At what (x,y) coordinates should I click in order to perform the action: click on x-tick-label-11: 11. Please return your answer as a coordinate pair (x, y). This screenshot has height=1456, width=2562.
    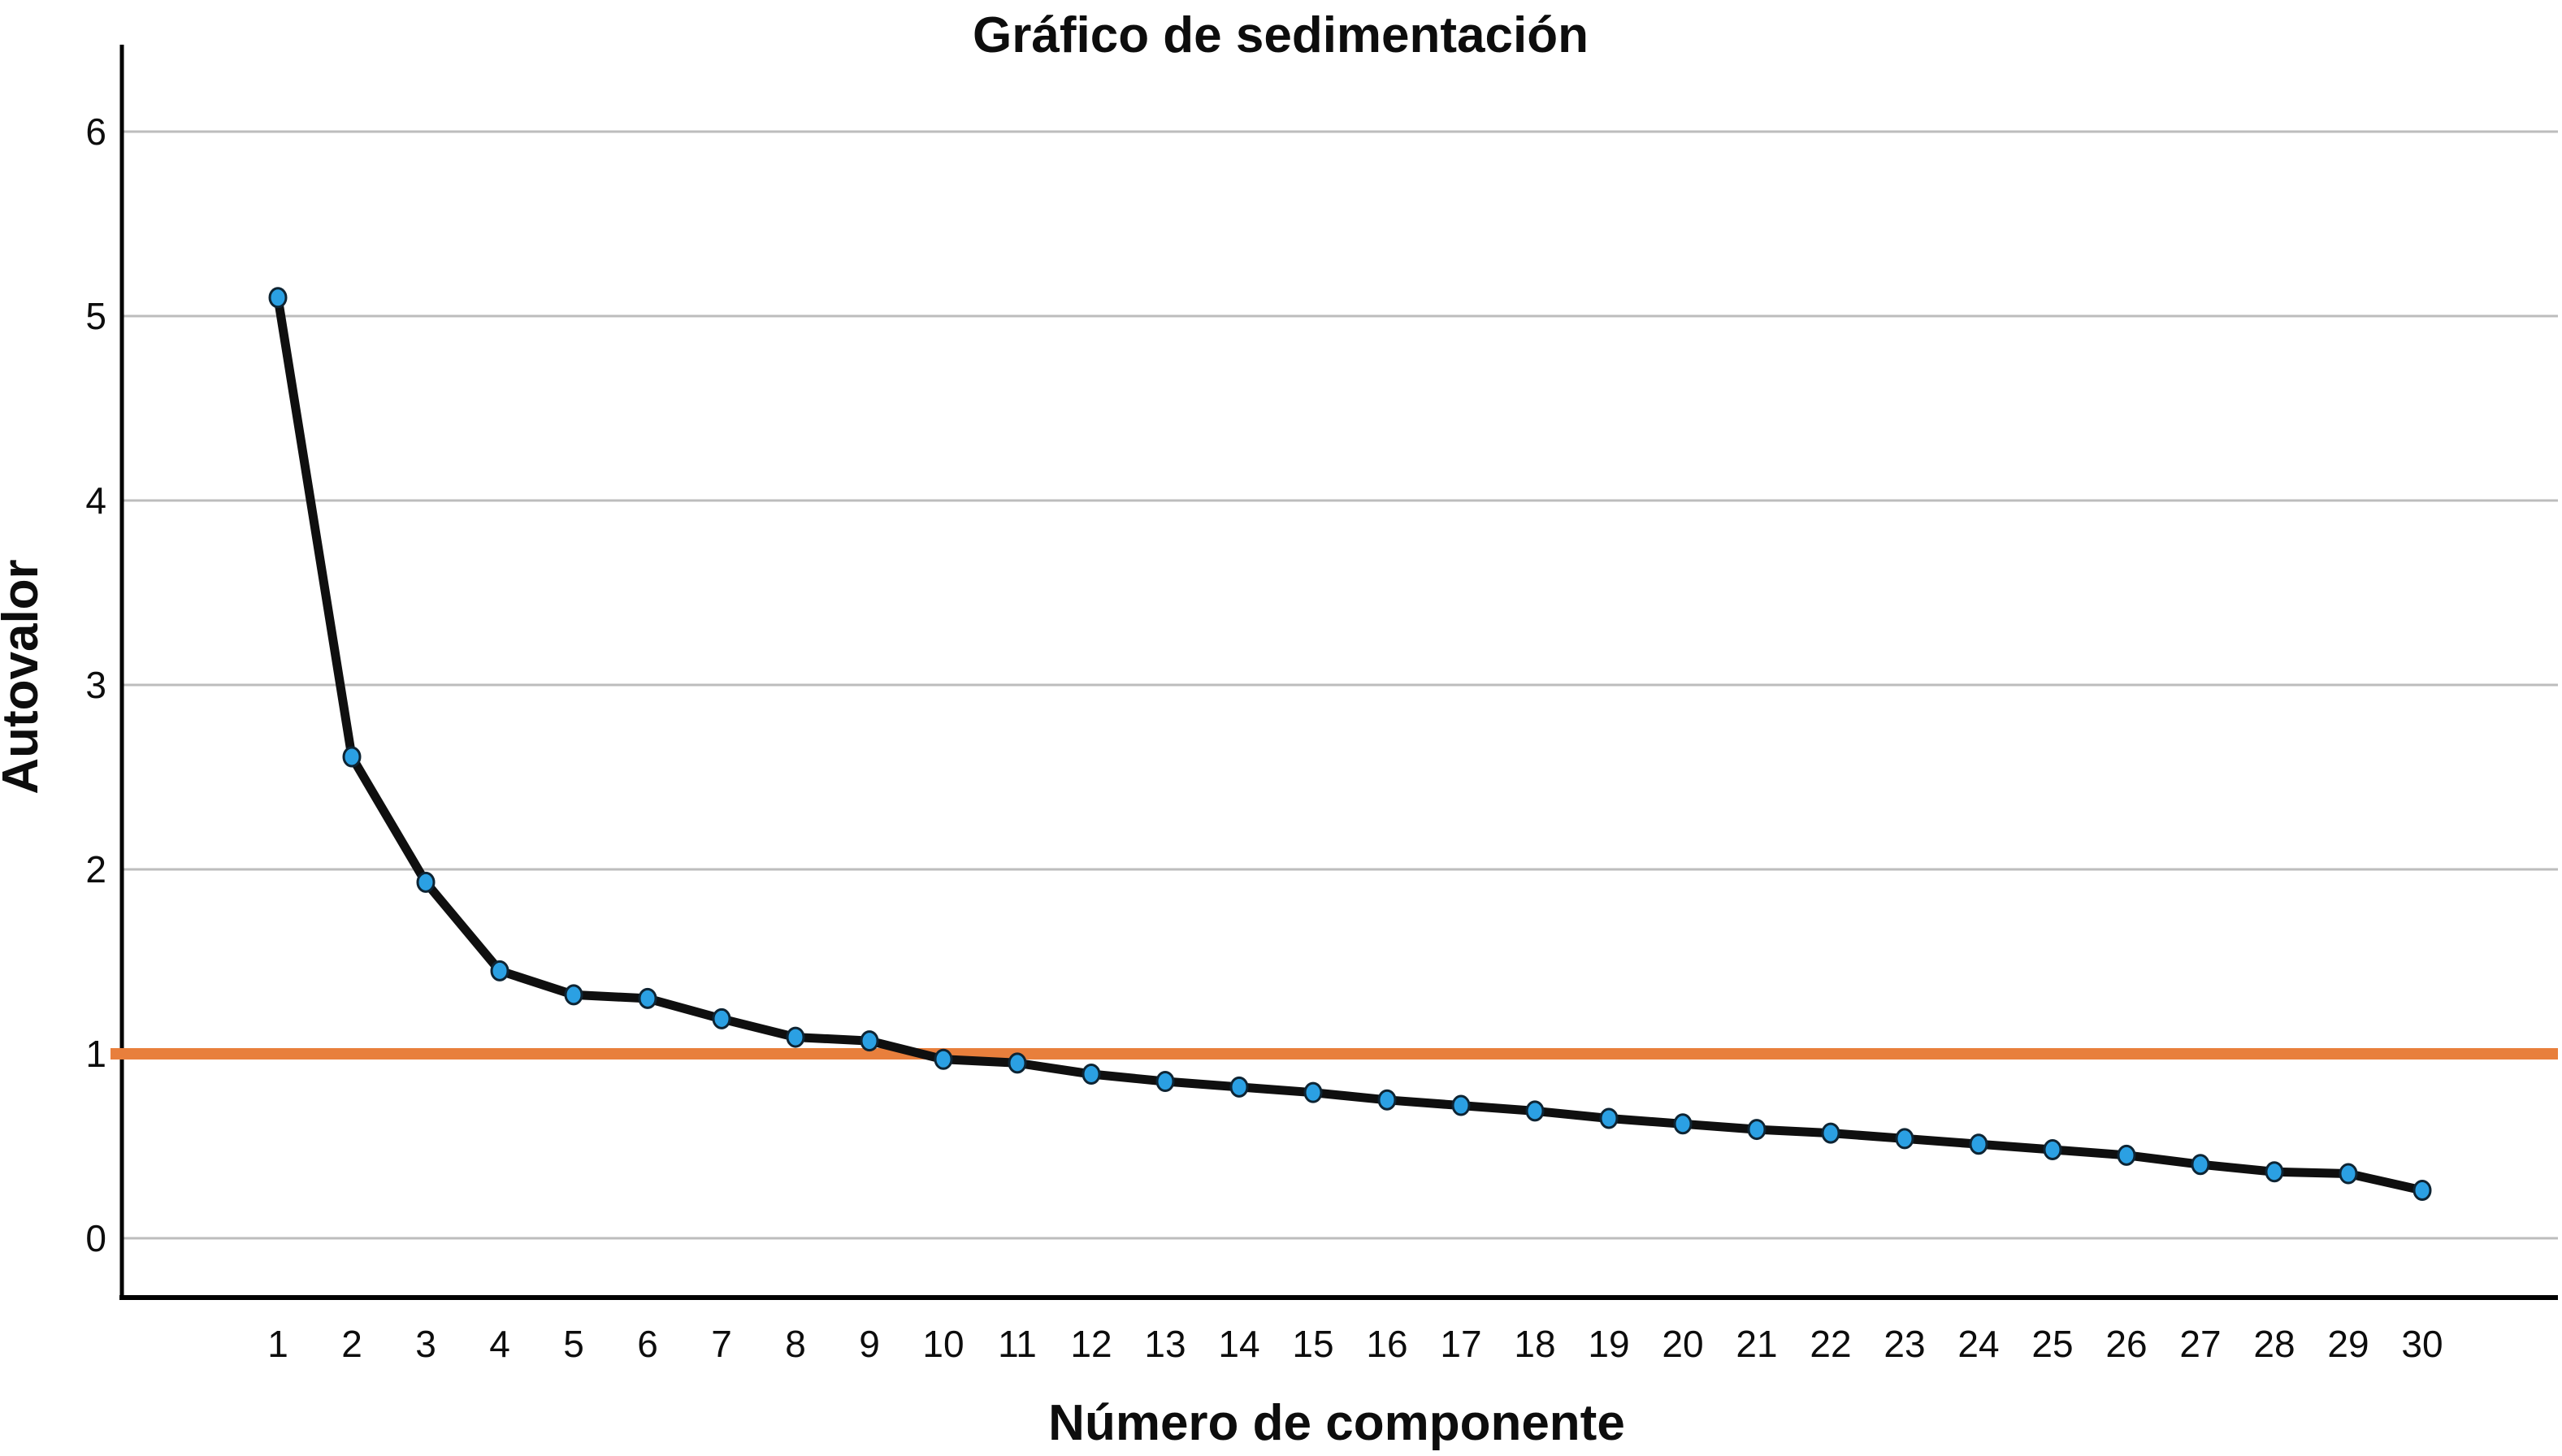
    Looking at the image, I should click on (1017, 1344).